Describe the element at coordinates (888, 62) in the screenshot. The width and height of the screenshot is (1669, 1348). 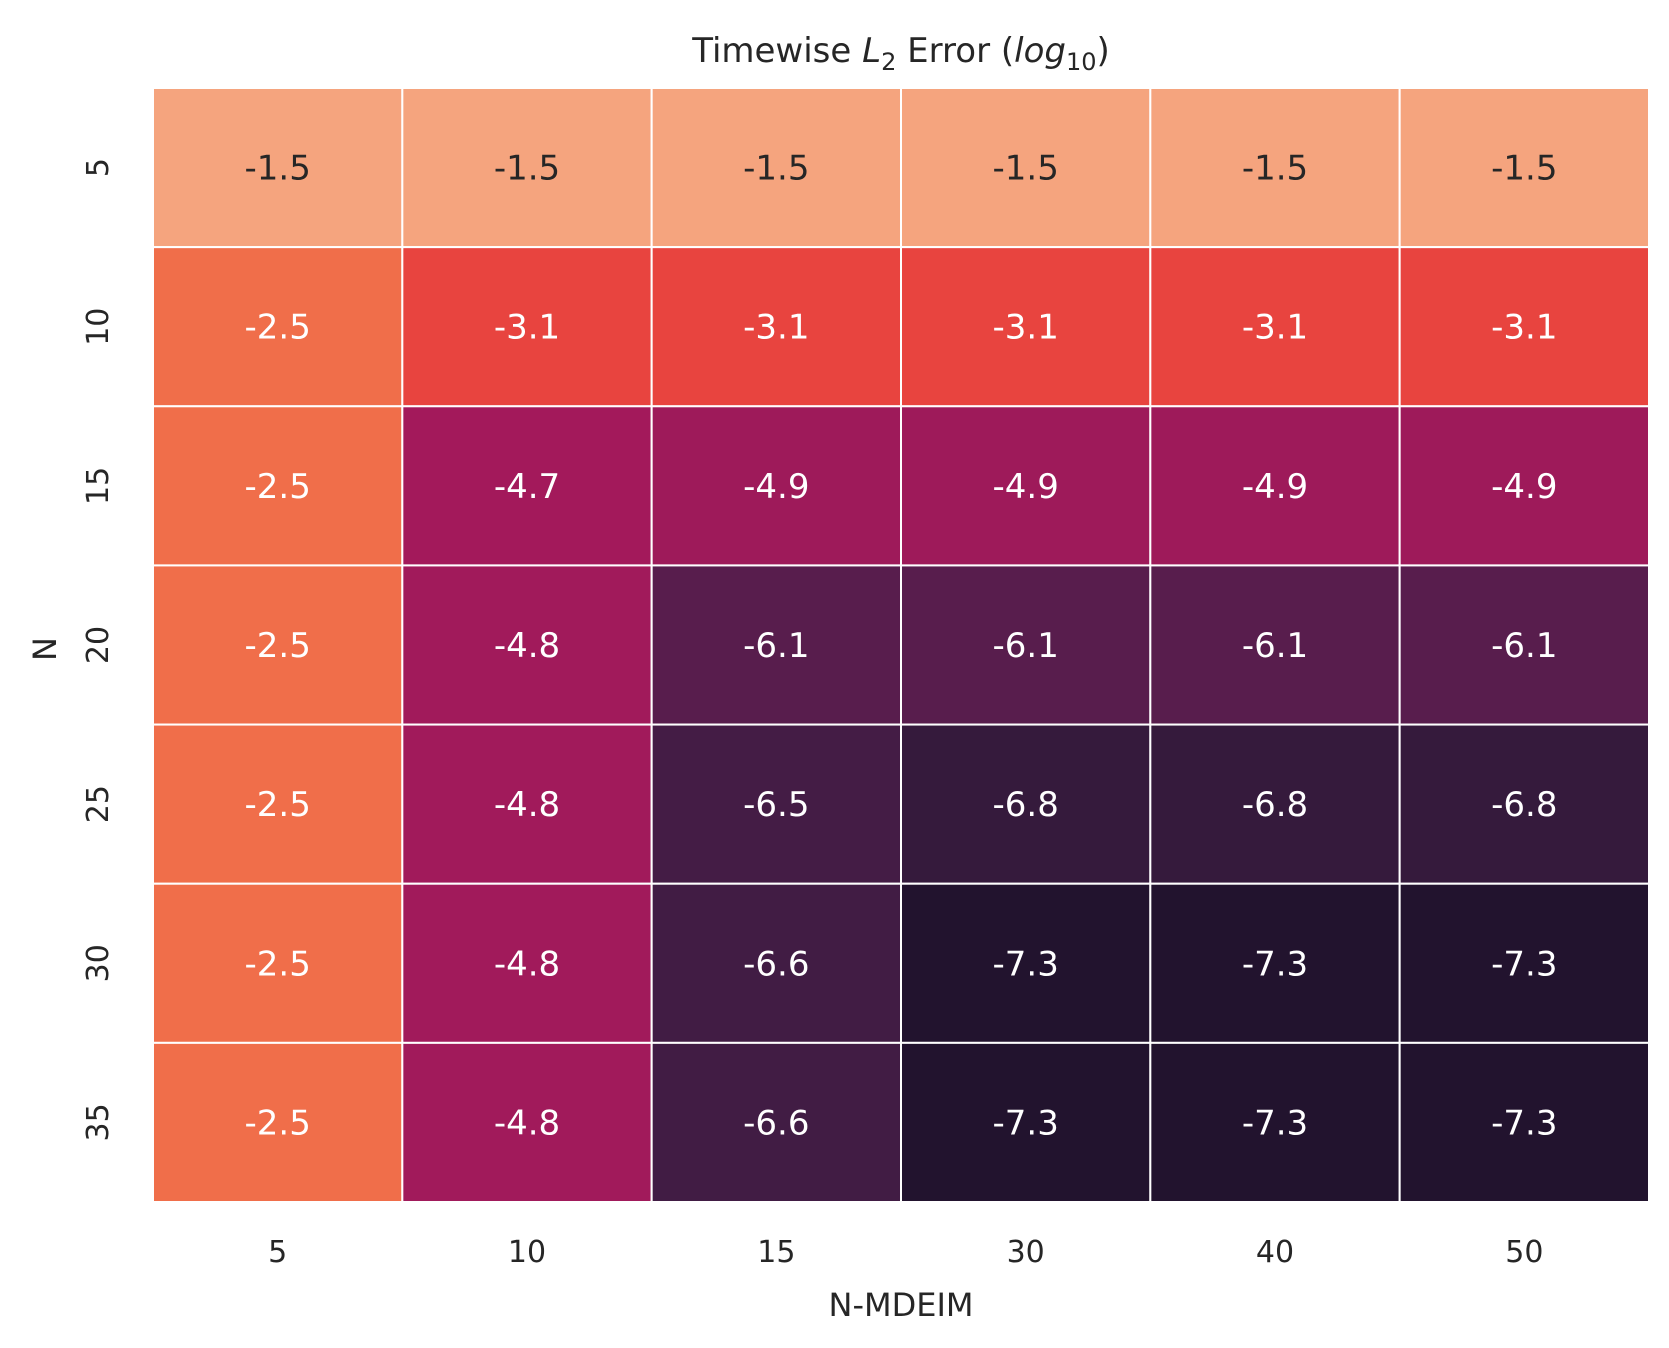
I see `title-symbol-subscript: 2` at that location.